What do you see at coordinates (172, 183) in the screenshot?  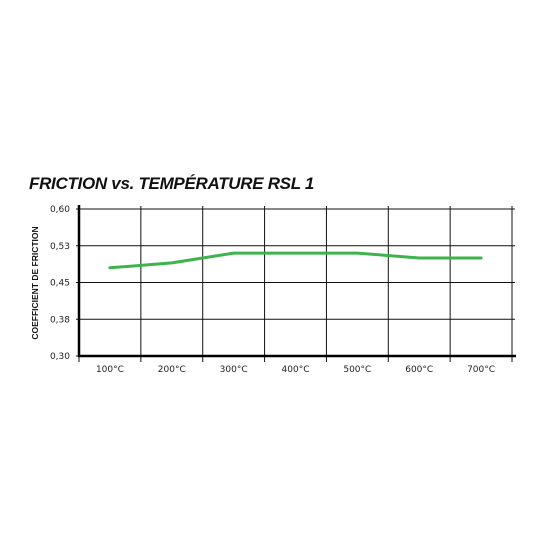 I see `chart-title: FRICTION vs. TEMPÉRATURE RSL 1` at bounding box center [172, 183].